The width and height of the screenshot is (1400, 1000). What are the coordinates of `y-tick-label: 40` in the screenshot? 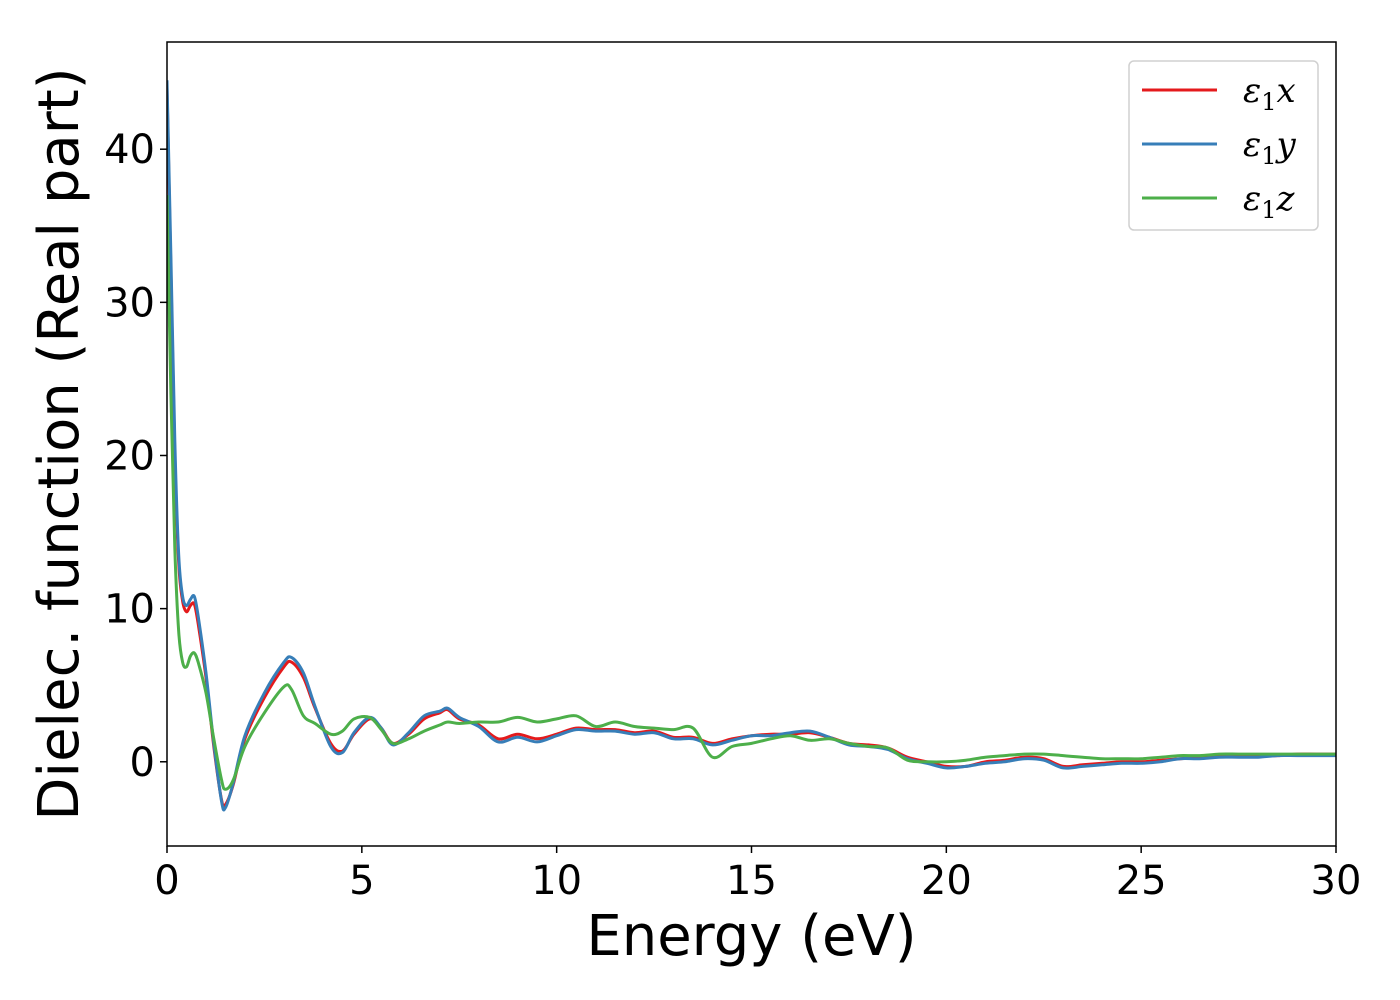 It's located at (129, 150).